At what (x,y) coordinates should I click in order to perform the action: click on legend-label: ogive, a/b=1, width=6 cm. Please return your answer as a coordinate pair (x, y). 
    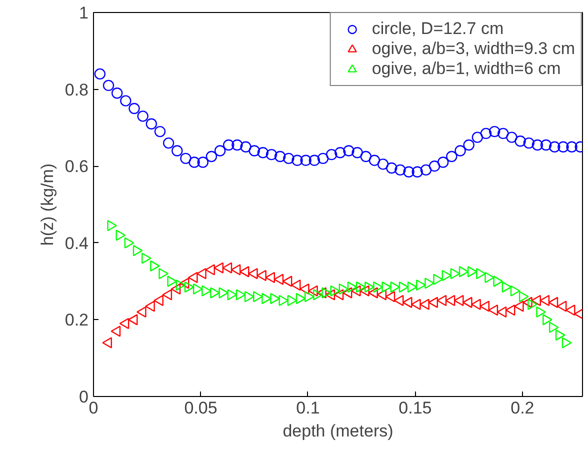
    Looking at the image, I should click on (466, 69).